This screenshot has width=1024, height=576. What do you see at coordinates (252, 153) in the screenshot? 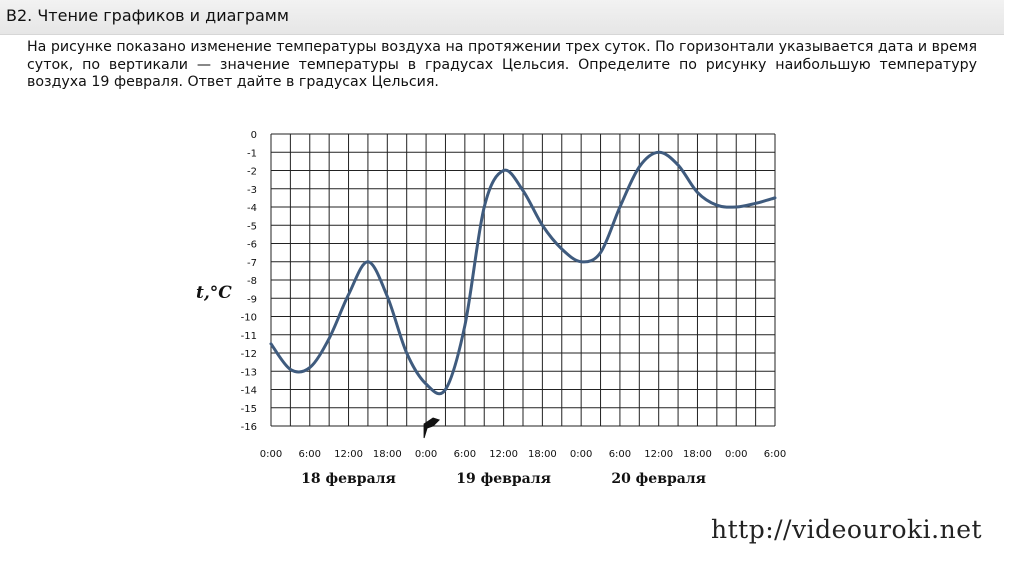
I see `y-tick-label: -1` at bounding box center [252, 153].